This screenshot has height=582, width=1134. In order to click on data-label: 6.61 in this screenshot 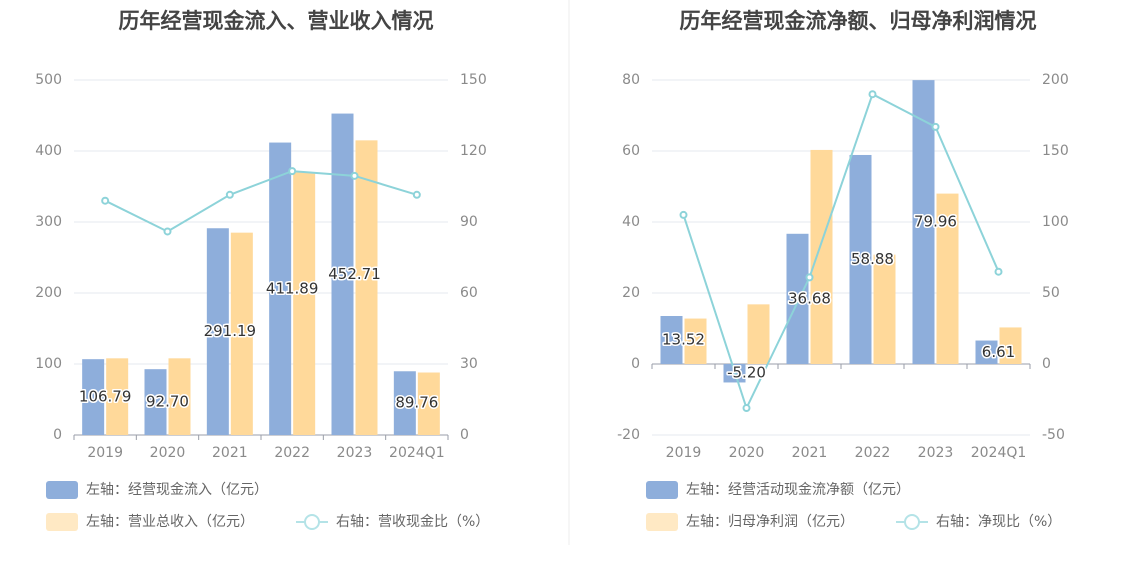, I will do `click(998, 352)`.